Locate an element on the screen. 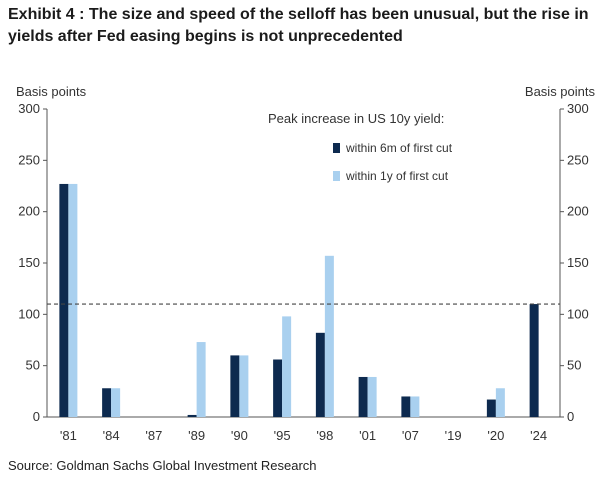 This screenshot has height=477, width=610. x-tick-label: '95 is located at coordinates (282, 435).